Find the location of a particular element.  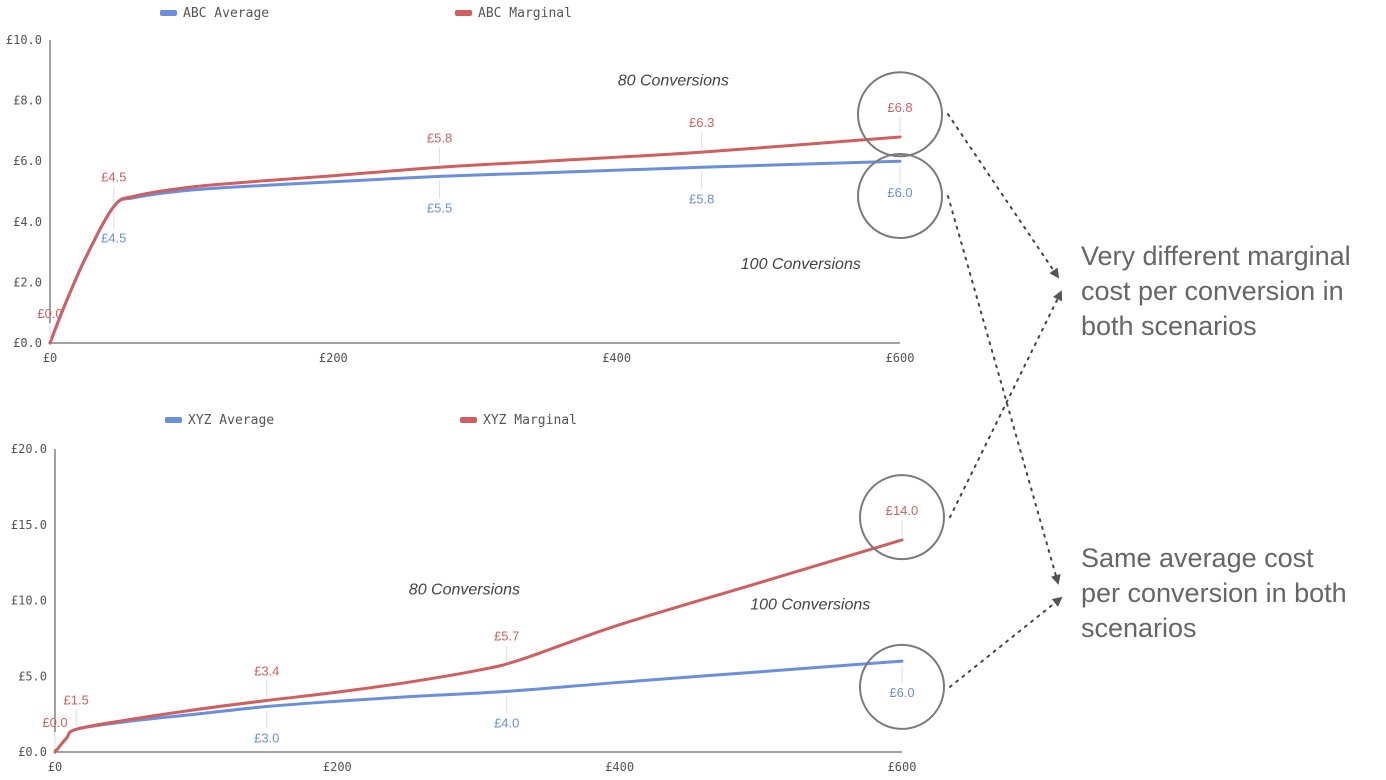

callout-marginal-line-1: Very different marginal is located at coordinates (1216, 256).